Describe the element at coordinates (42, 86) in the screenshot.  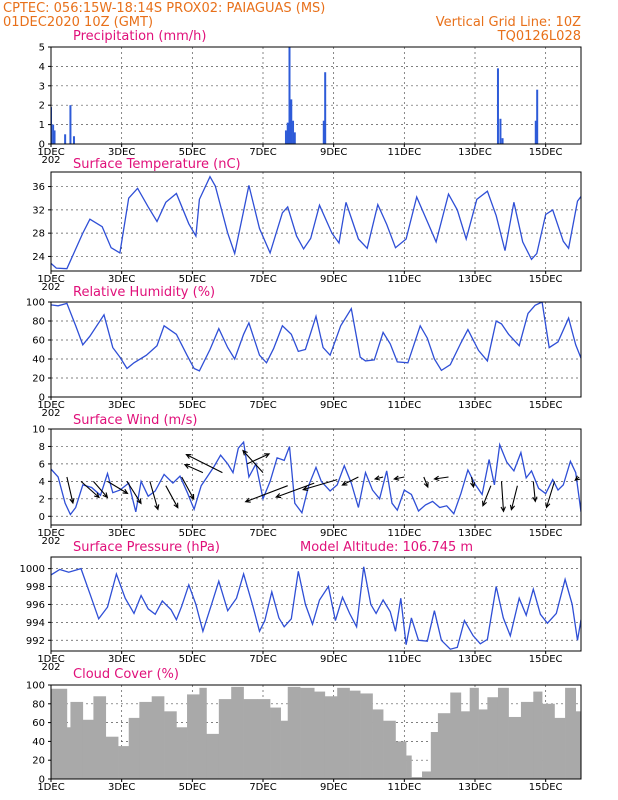
I see `y-tick-label: 3` at that location.